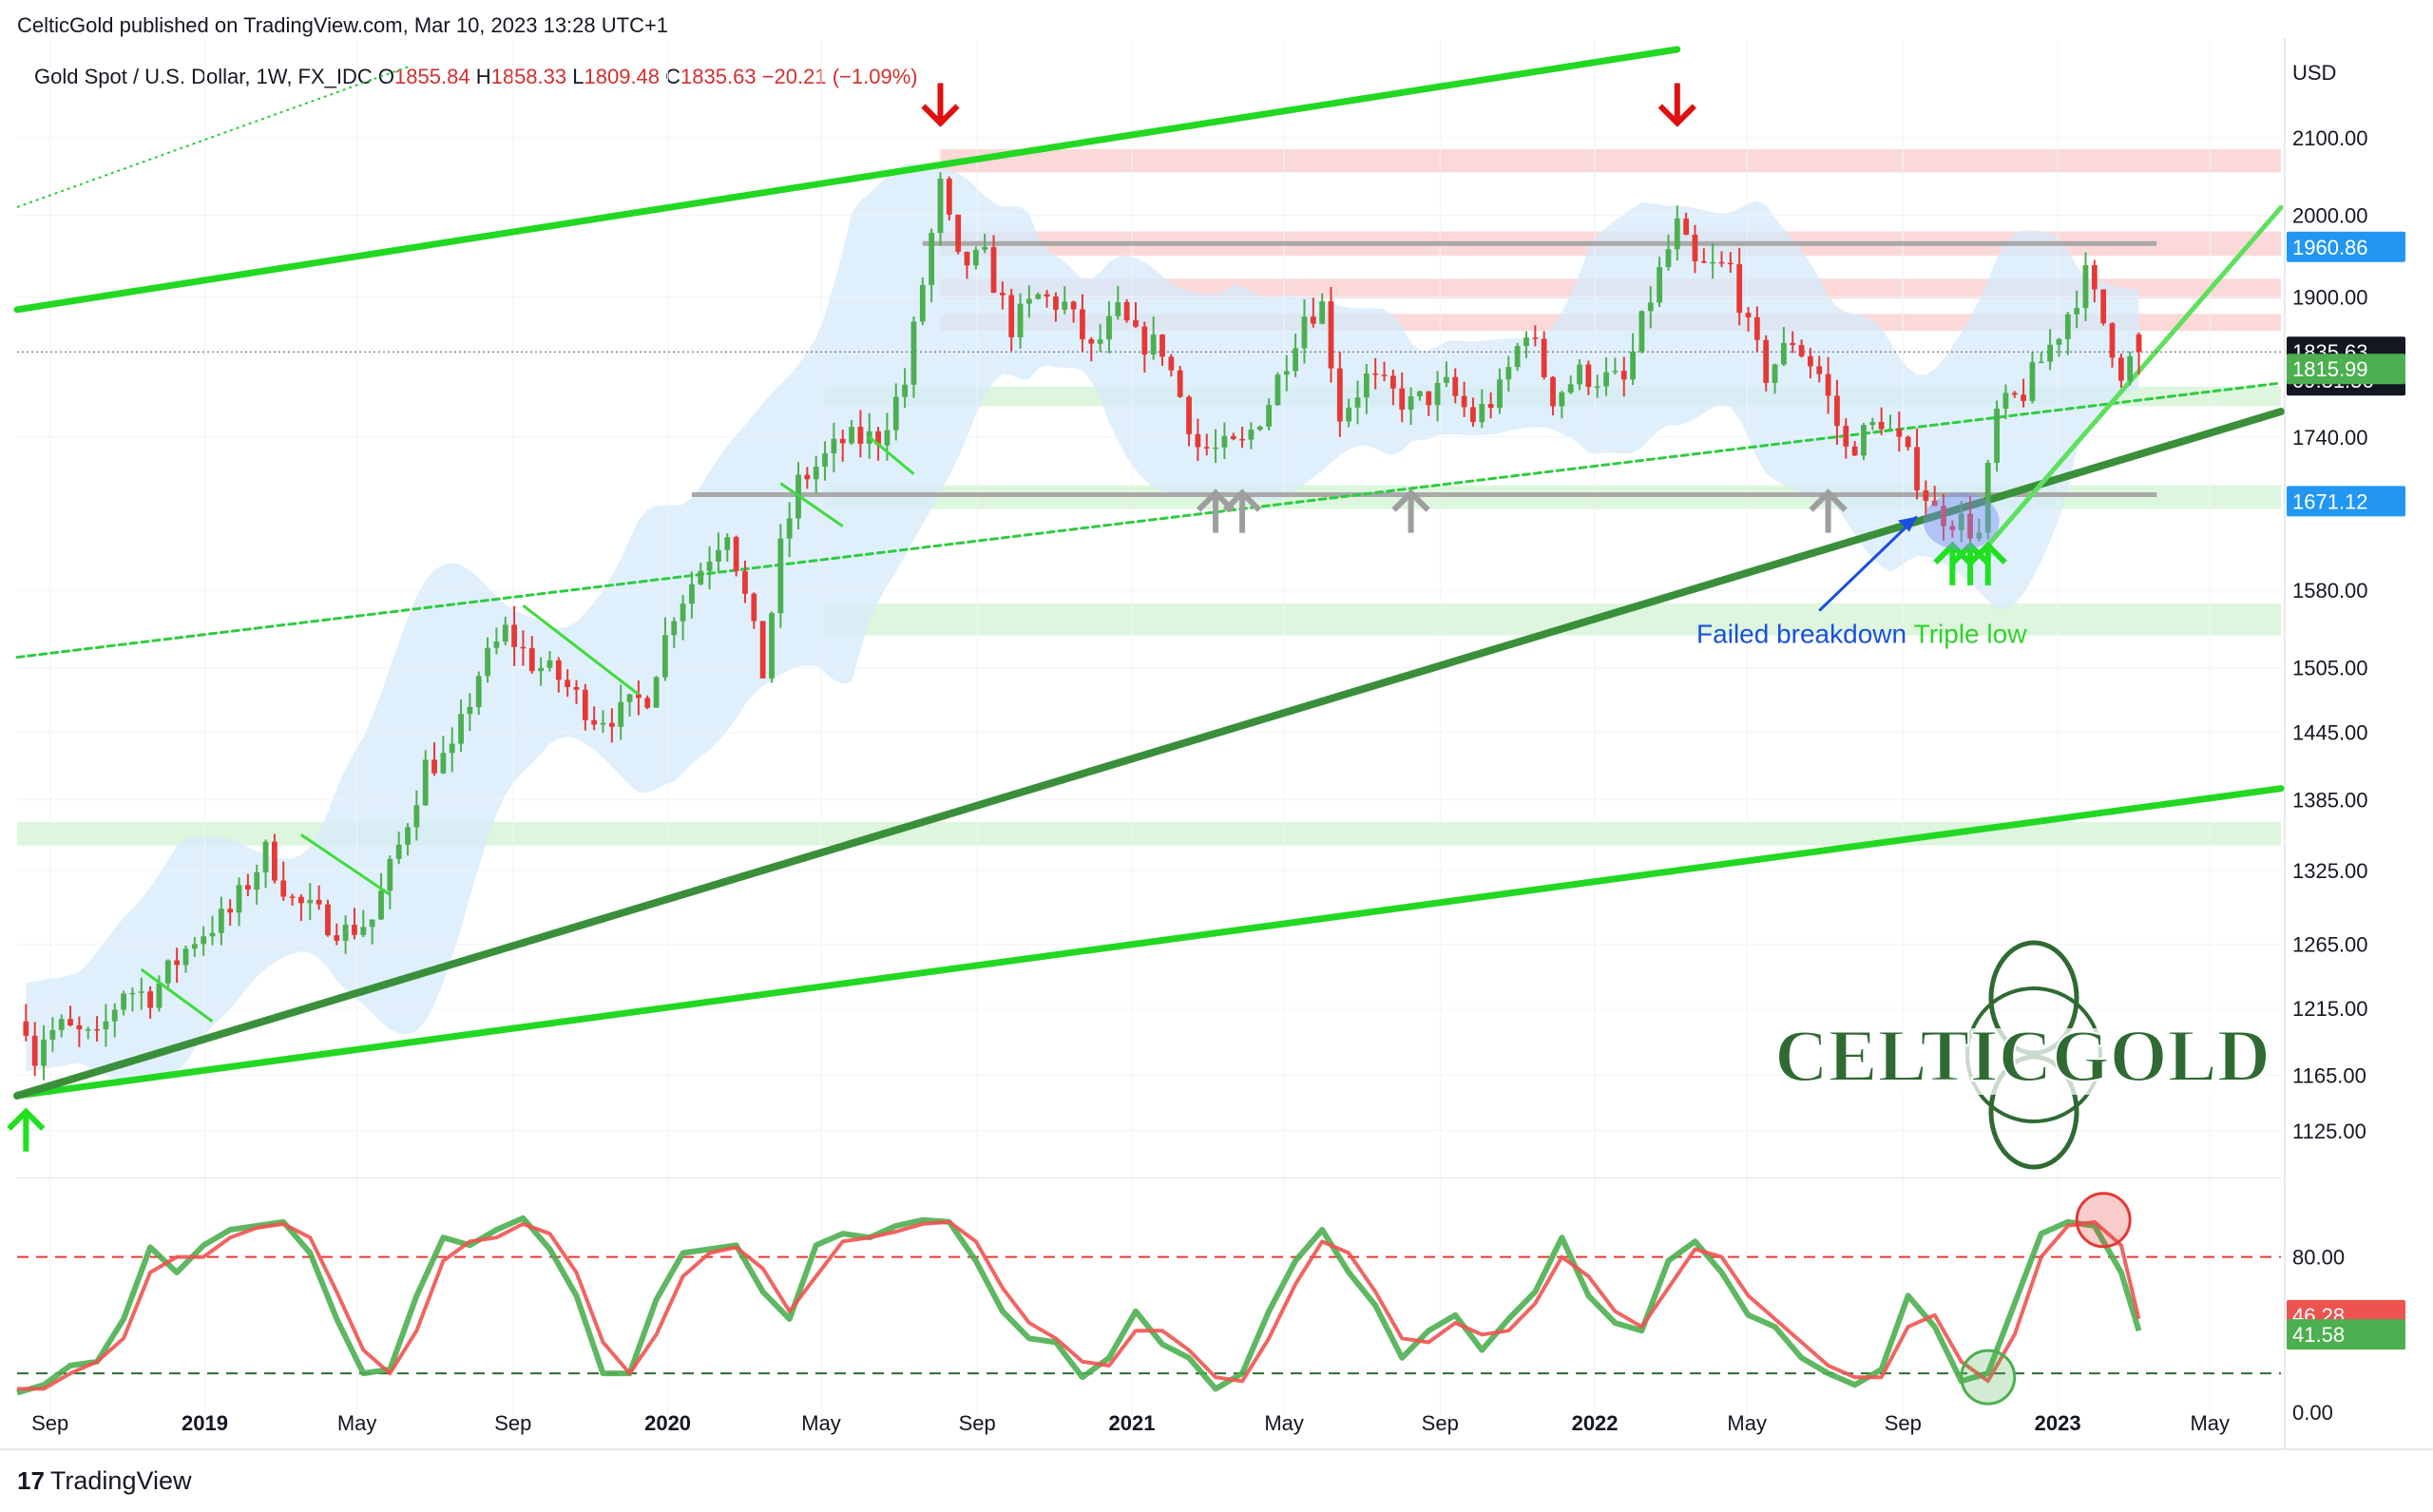  Describe the element at coordinates (432, 76) in the screenshot. I see `open-value: 1855.84` at that location.